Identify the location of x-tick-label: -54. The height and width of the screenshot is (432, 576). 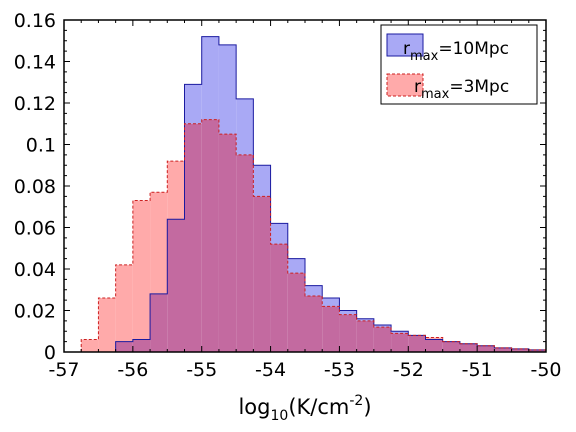
(270, 370).